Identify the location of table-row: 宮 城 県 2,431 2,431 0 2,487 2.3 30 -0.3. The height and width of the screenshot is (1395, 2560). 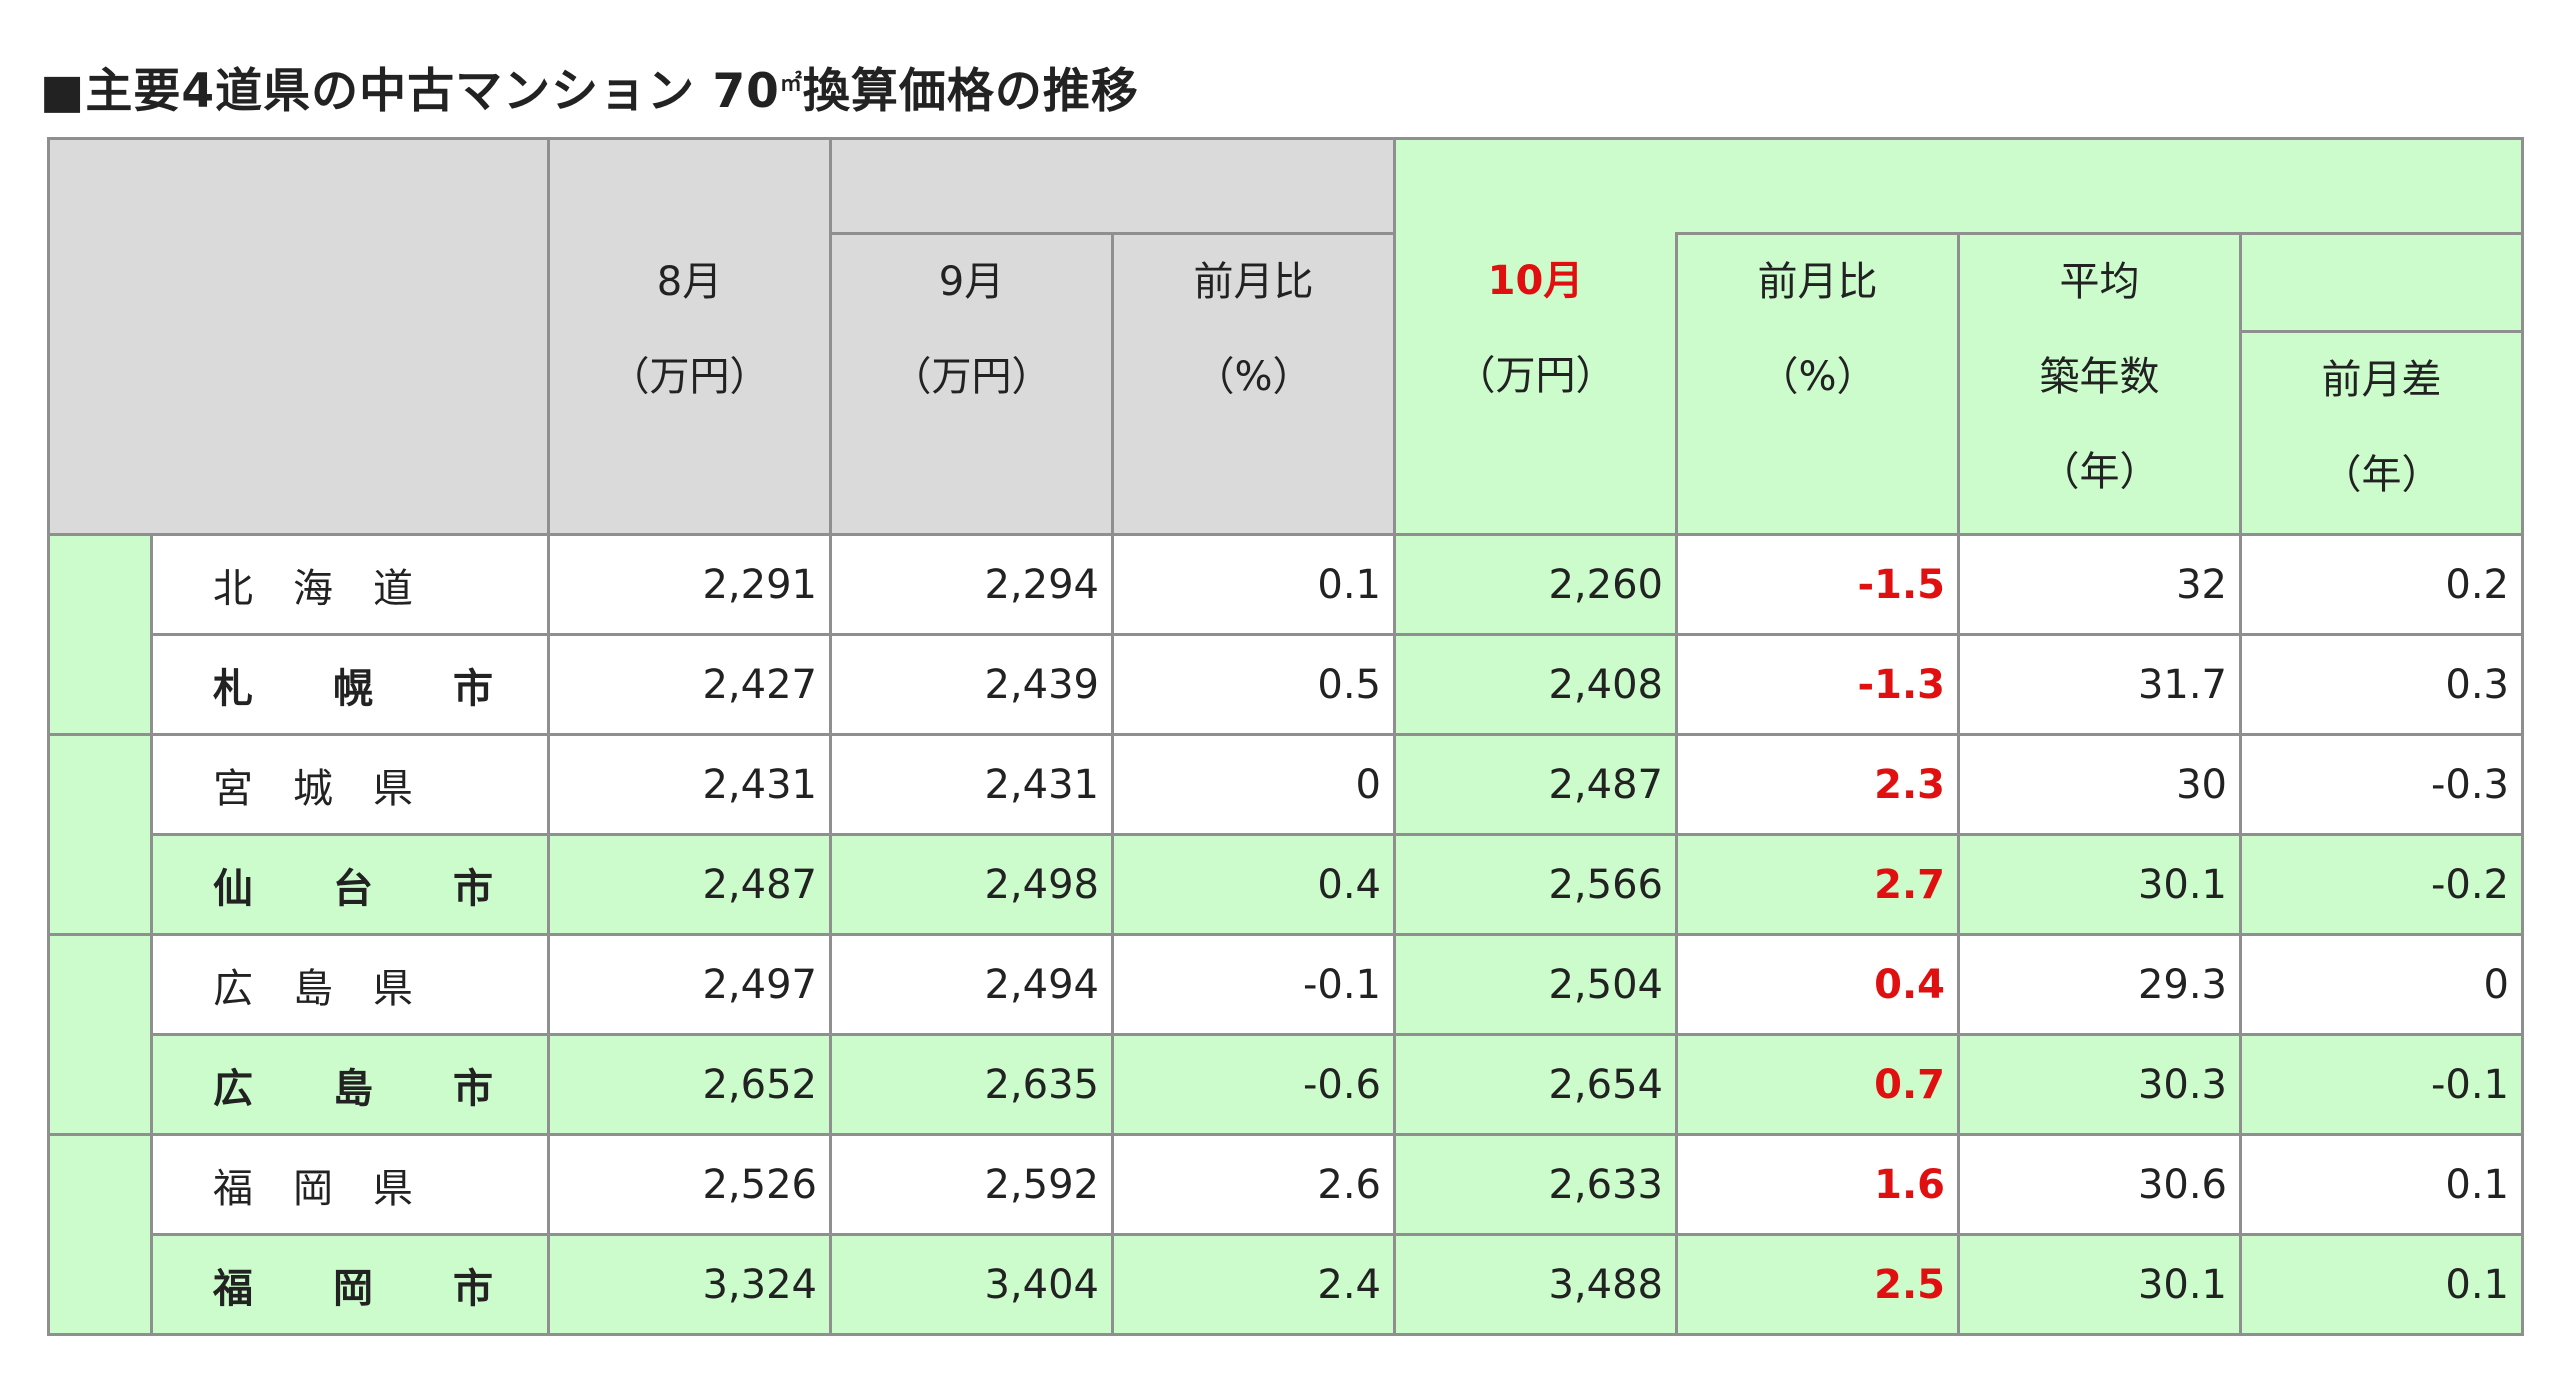
(1285, 834).